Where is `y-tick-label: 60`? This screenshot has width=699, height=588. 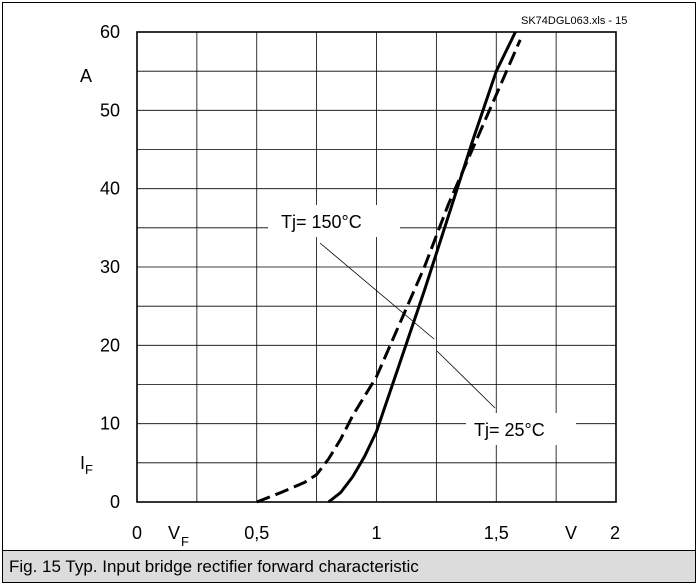
y-tick-label: 60 is located at coordinates (110, 32).